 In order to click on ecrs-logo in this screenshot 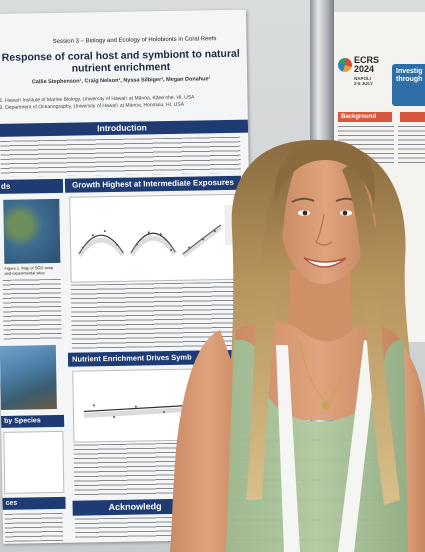, I will do `click(345, 65)`.